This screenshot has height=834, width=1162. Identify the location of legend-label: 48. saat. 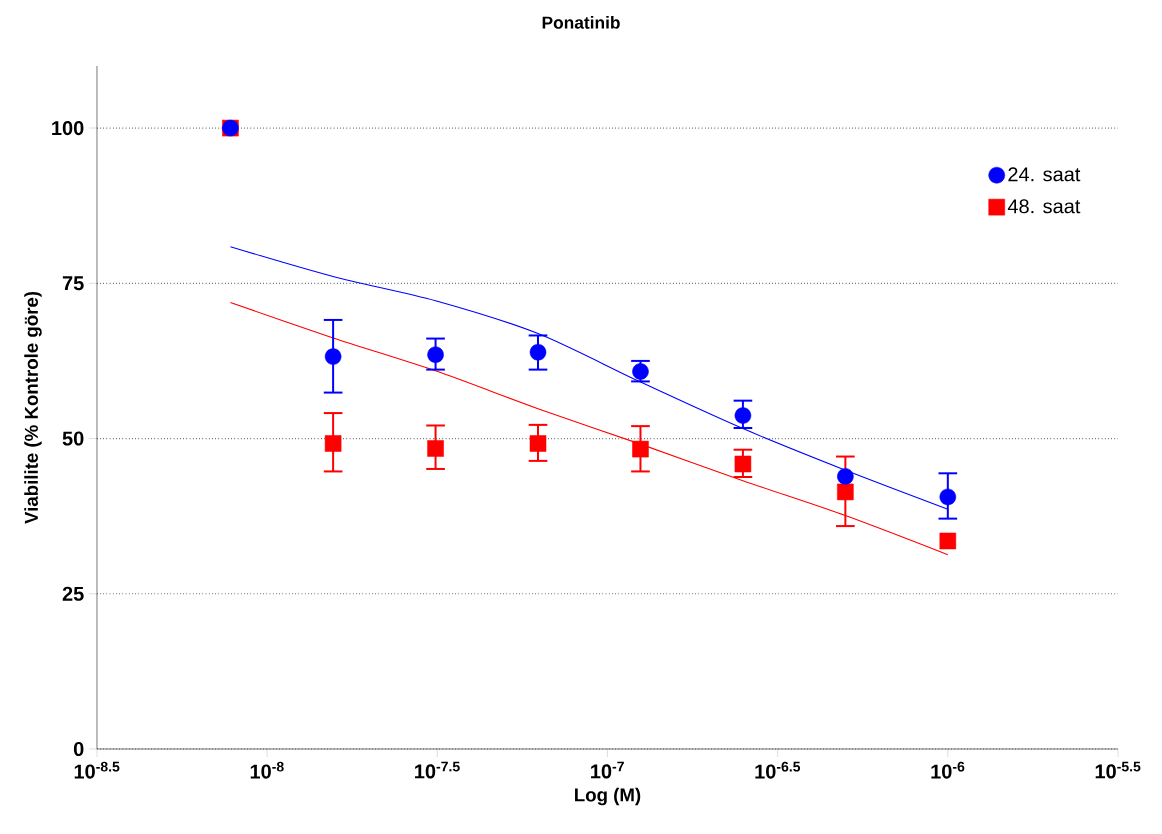
(1044, 206).